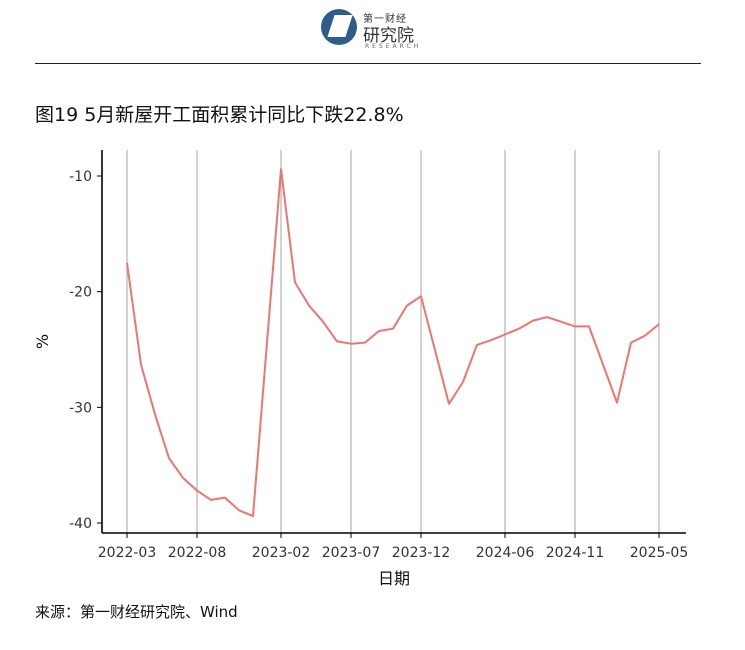  Describe the element at coordinates (393, 46) in the screenshot. I see `logo-text-research: RESEARCH` at that location.